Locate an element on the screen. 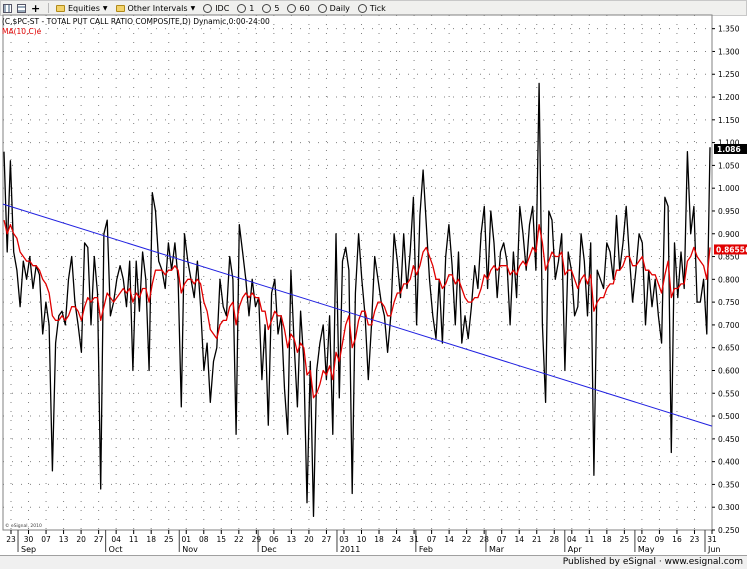 The height and width of the screenshot is (569, 747). y-tick-label: 0.400 is located at coordinates (729, 462).